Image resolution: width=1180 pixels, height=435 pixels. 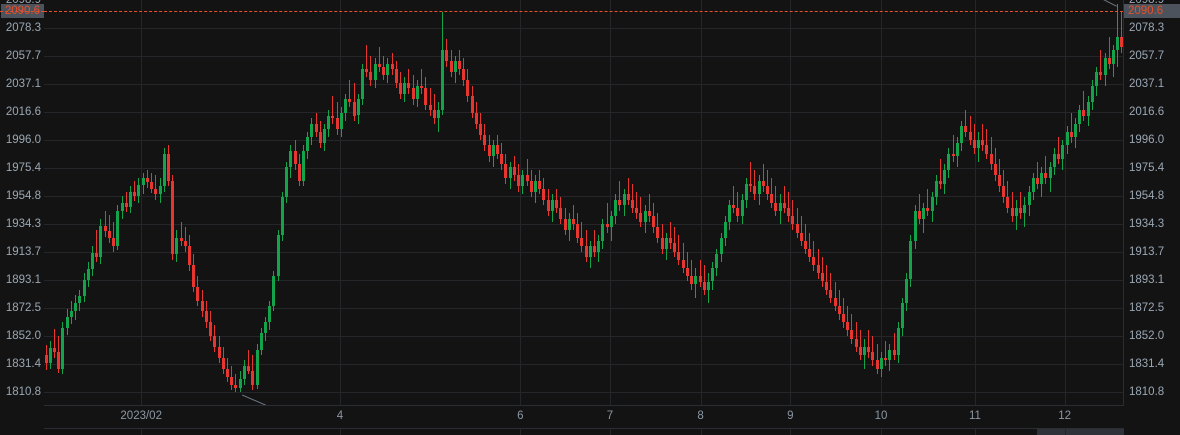 What do you see at coordinates (1110, 3) in the screenshot?
I see `high-annotation-leader` at bounding box center [1110, 3].